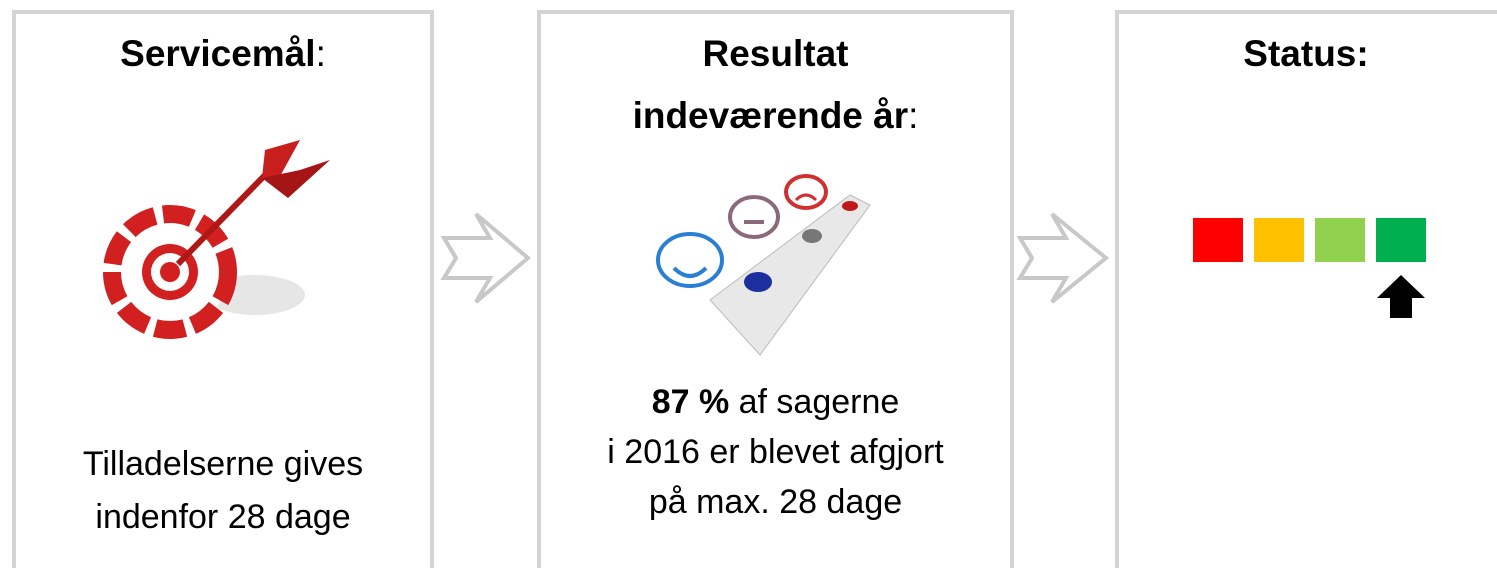 The image size is (1497, 568). I want to click on flow-arrow, so click(775, 258).